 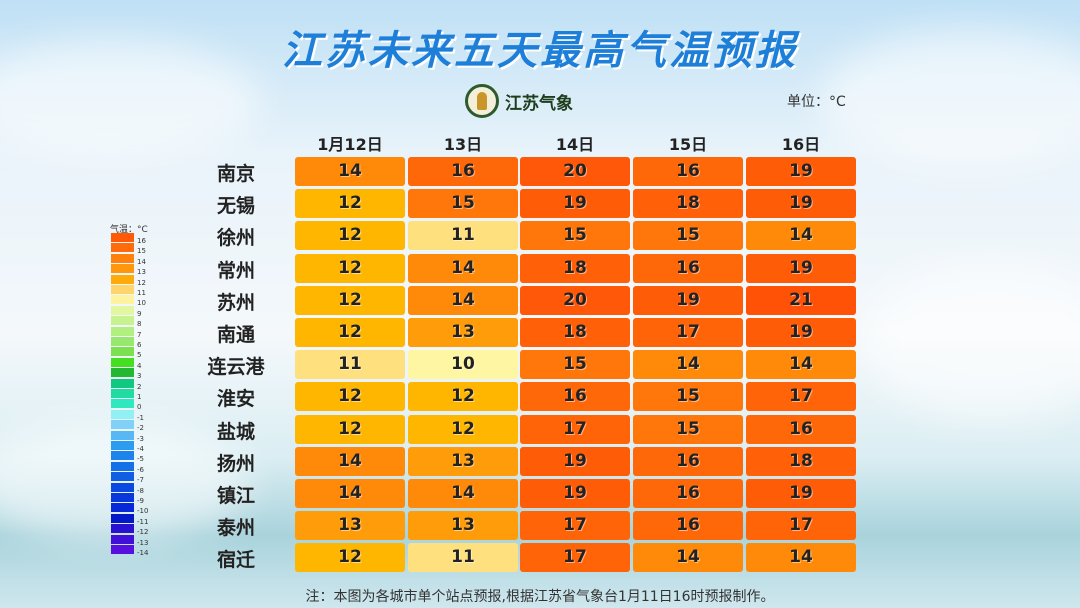 What do you see at coordinates (143, 553) in the screenshot?
I see `legend-label: -14` at bounding box center [143, 553].